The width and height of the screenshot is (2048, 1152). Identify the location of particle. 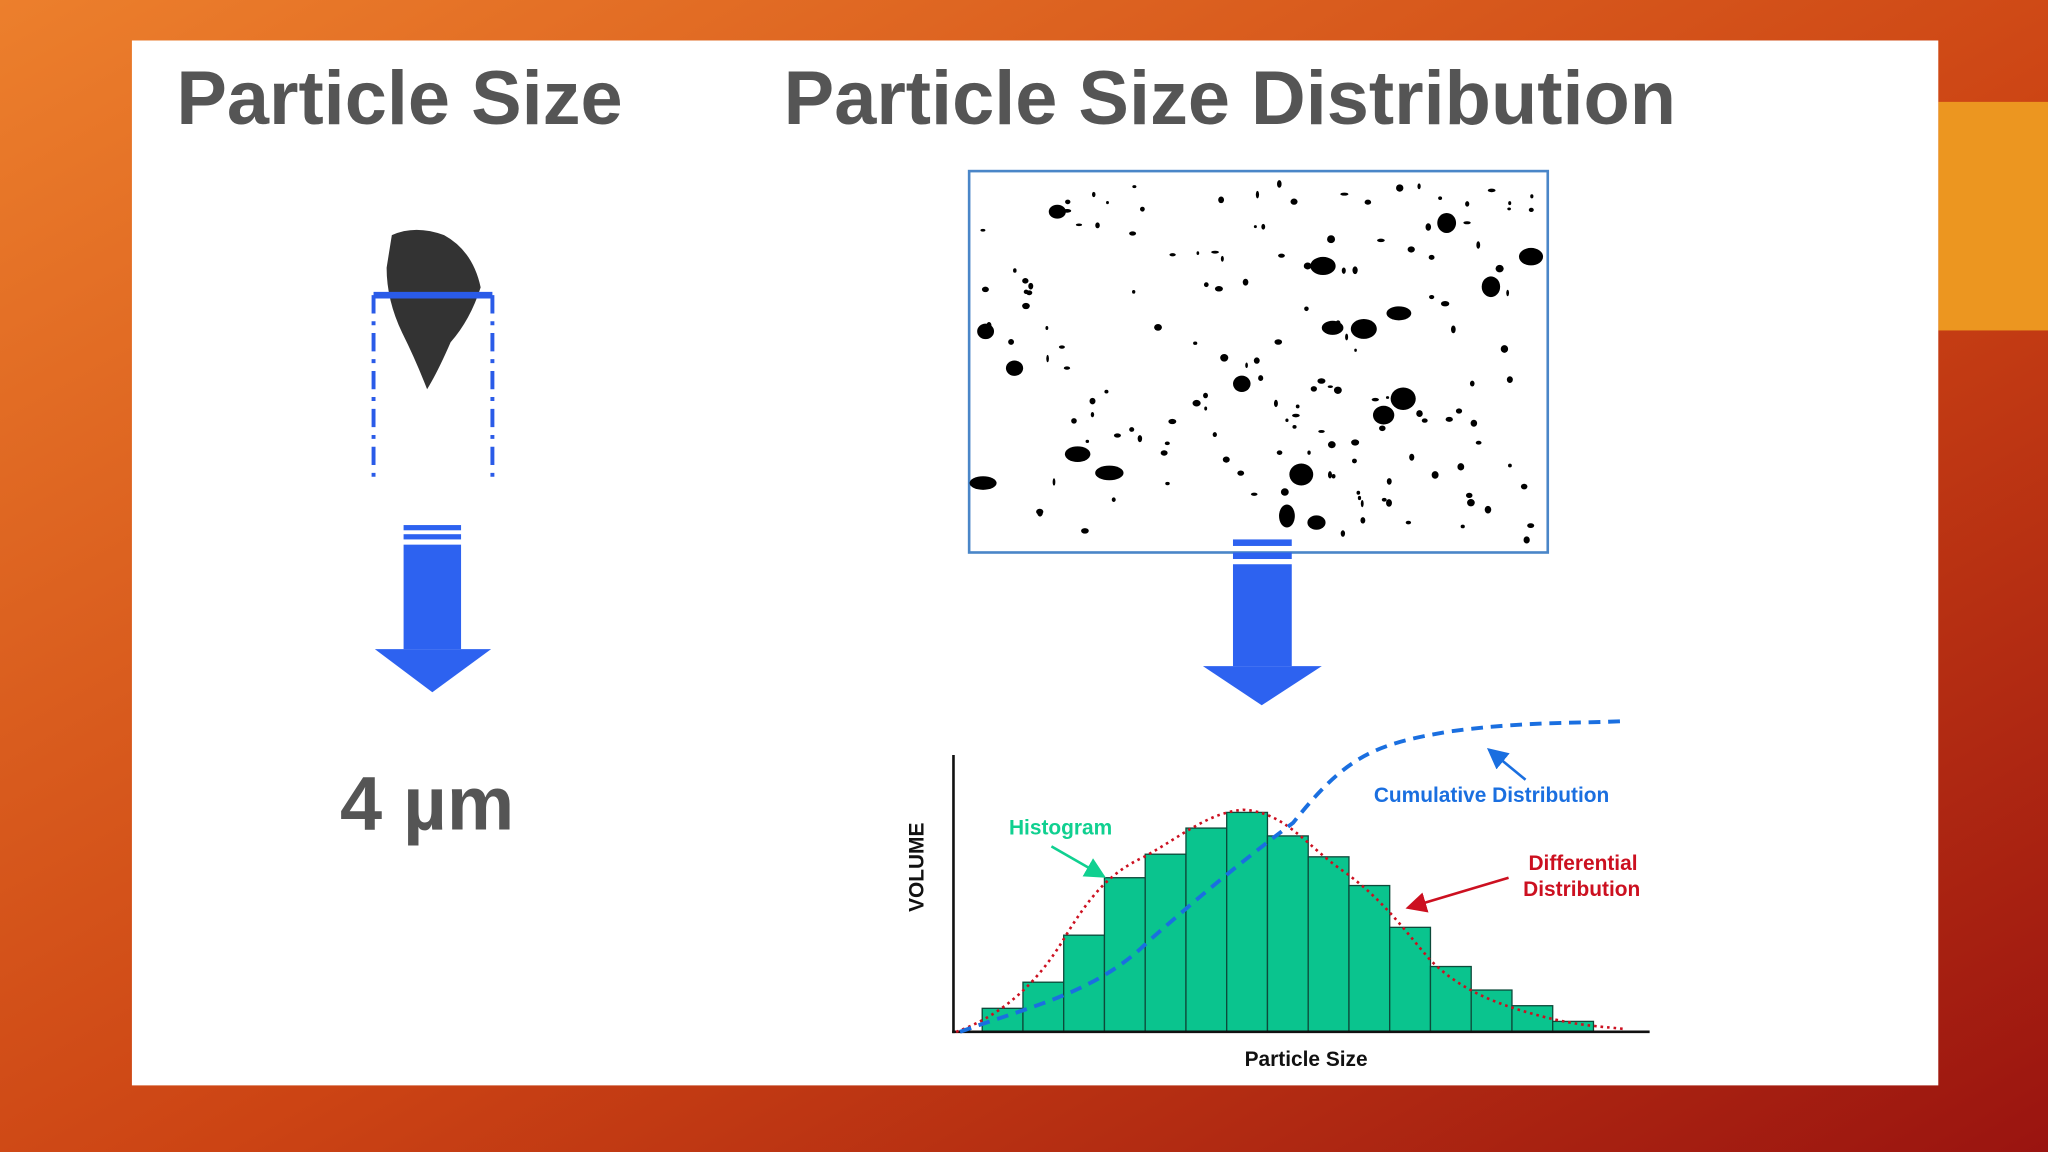
(433, 309).